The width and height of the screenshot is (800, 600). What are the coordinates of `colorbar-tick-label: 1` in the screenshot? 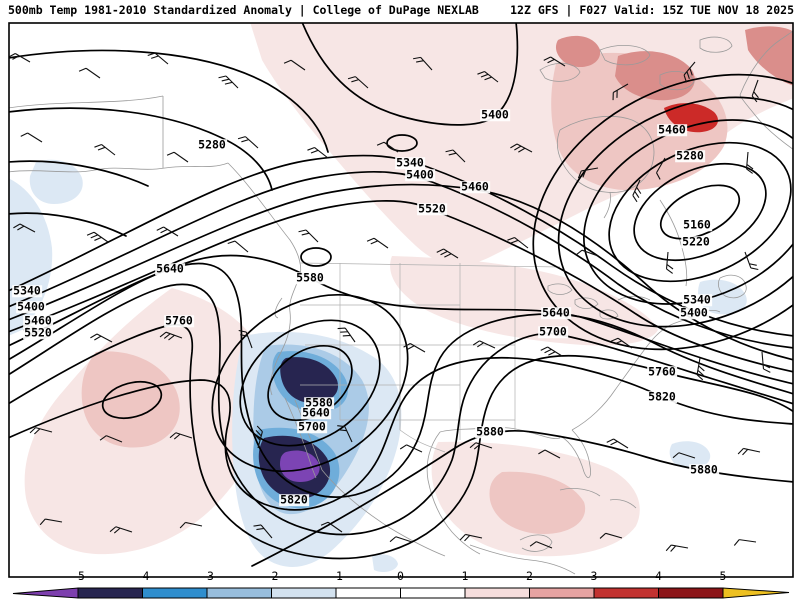 It's located at (465, 576).